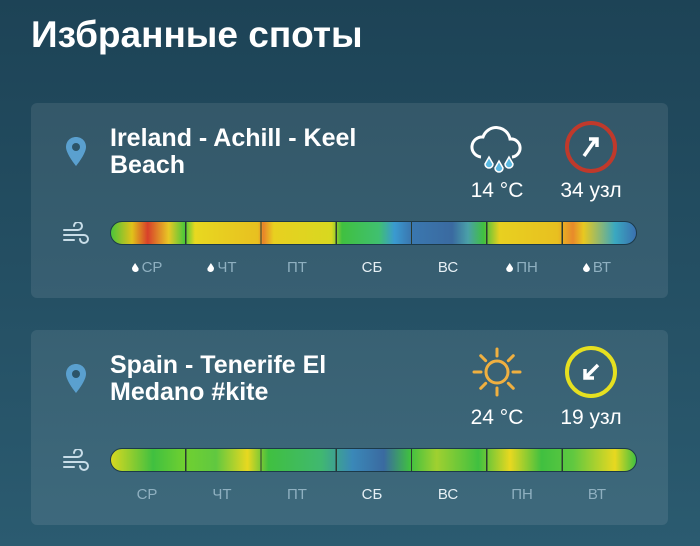 Image resolution: width=700 pixels, height=546 pixels. I want to click on temperature: 14 °C, so click(497, 190).